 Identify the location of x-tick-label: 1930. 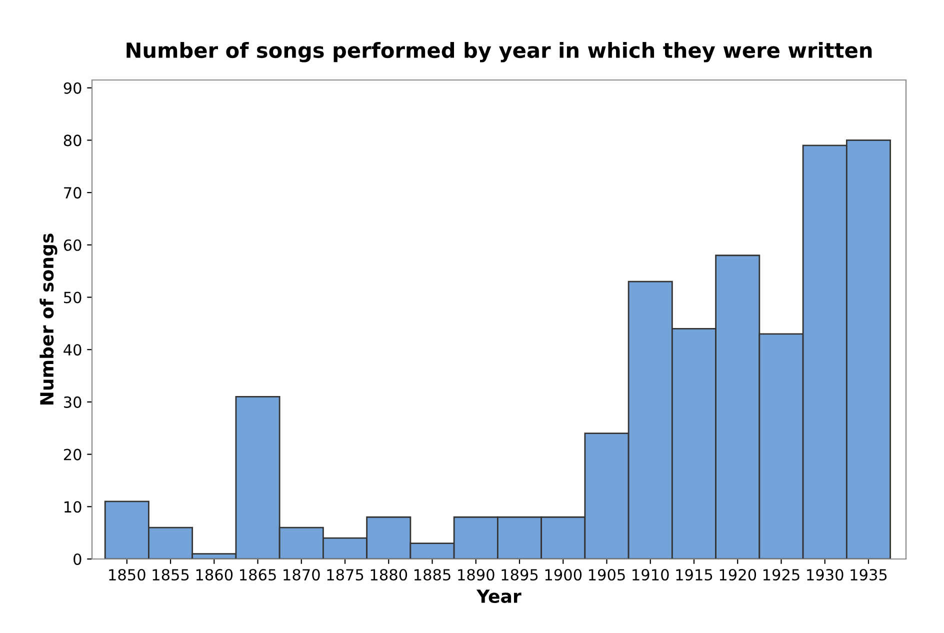
(825, 574).